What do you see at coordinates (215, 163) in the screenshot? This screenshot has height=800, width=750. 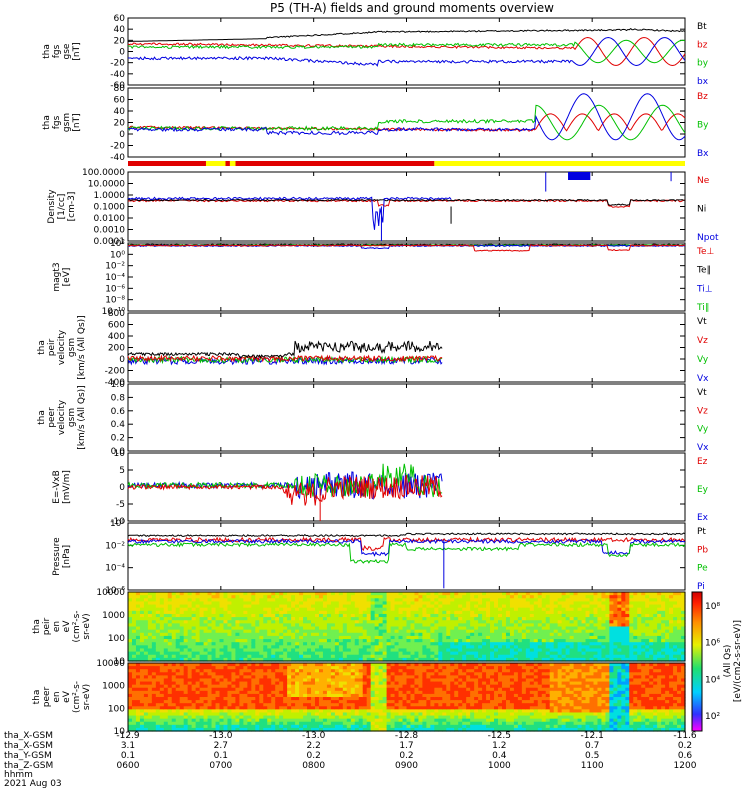 I see `mode-segment` at bounding box center [215, 163].